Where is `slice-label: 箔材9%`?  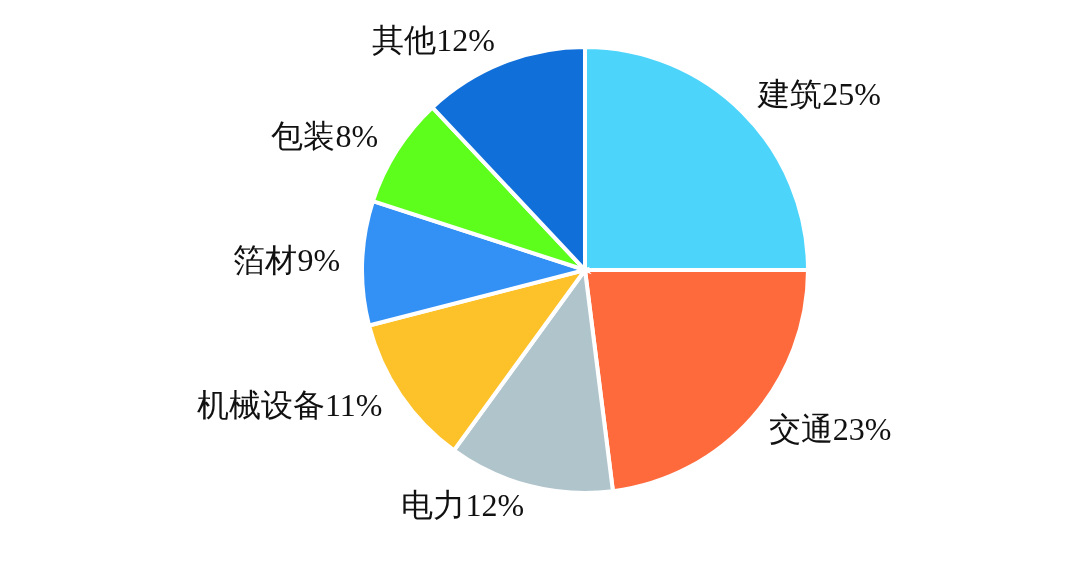
slice-label: 箔材9% is located at coordinates (287, 259).